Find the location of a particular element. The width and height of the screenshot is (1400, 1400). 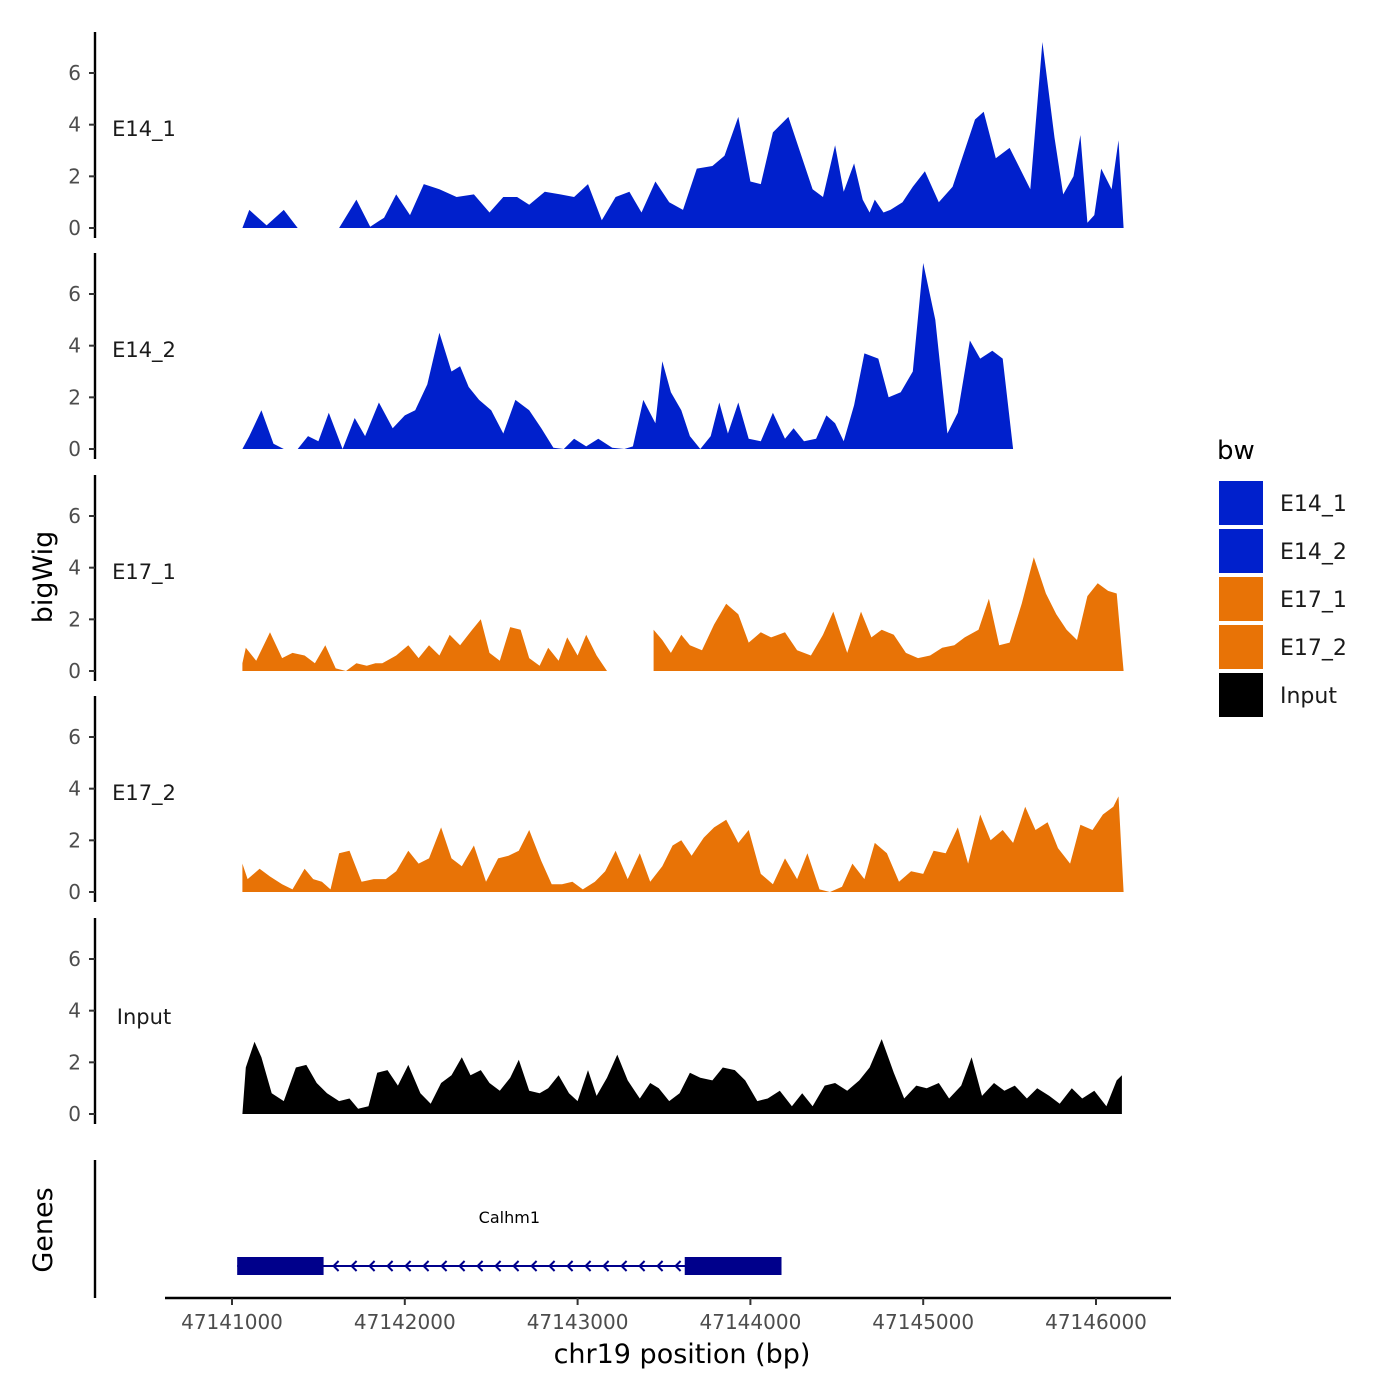

legend-label: E17_1 is located at coordinates (1313, 600).